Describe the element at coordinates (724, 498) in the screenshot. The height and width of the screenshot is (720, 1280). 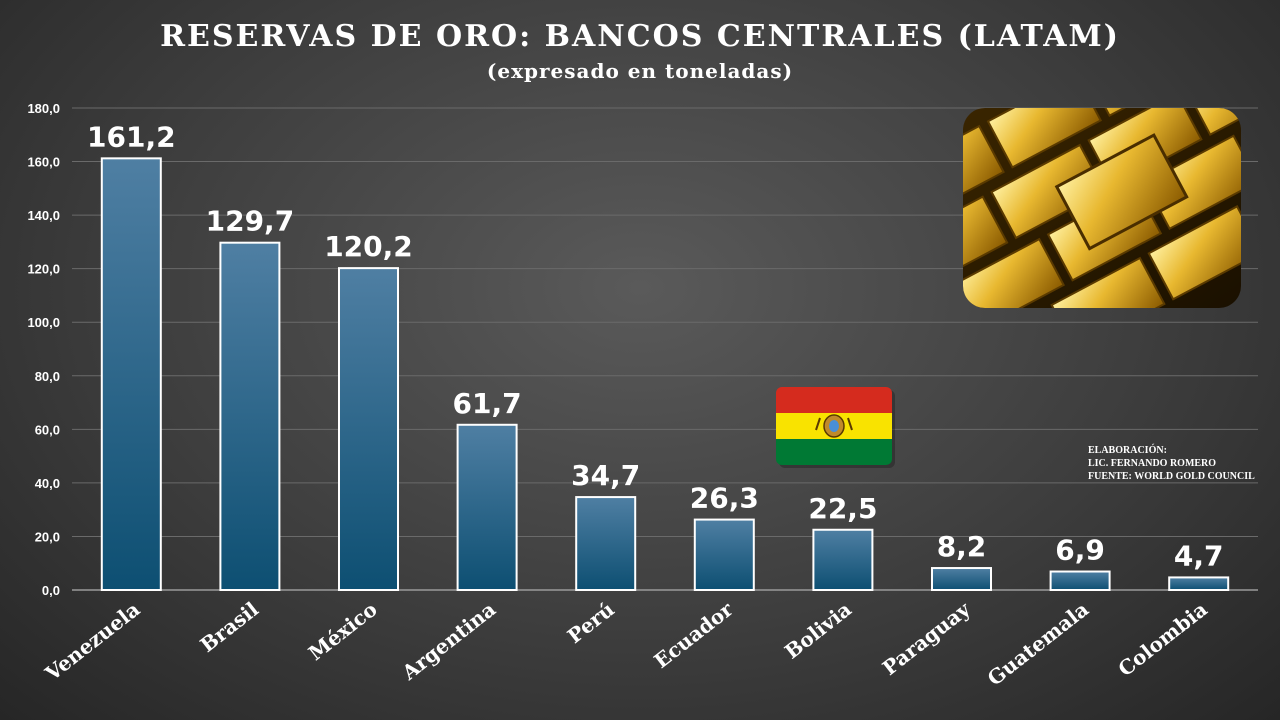
I see `data-label: 26,3` at that location.